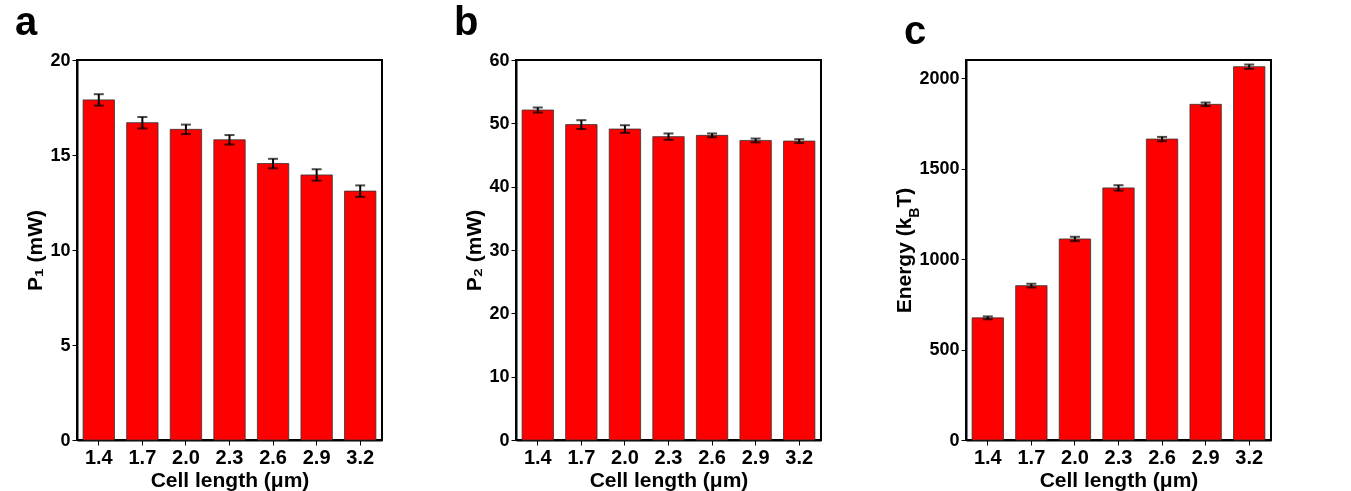  What do you see at coordinates (60, 154) in the screenshot?
I see `y-tick-label: 15` at bounding box center [60, 154].